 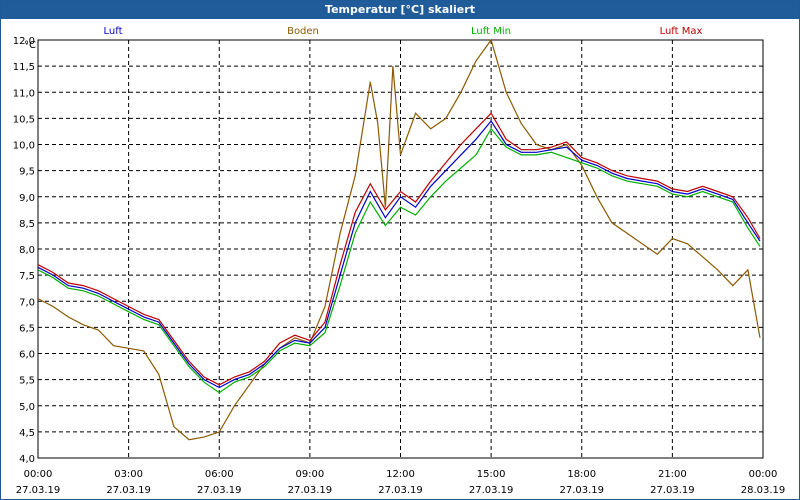 What do you see at coordinates (27, 407) in the screenshot?
I see `y-tick-label: 5,0` at bounding box center [27, 407].